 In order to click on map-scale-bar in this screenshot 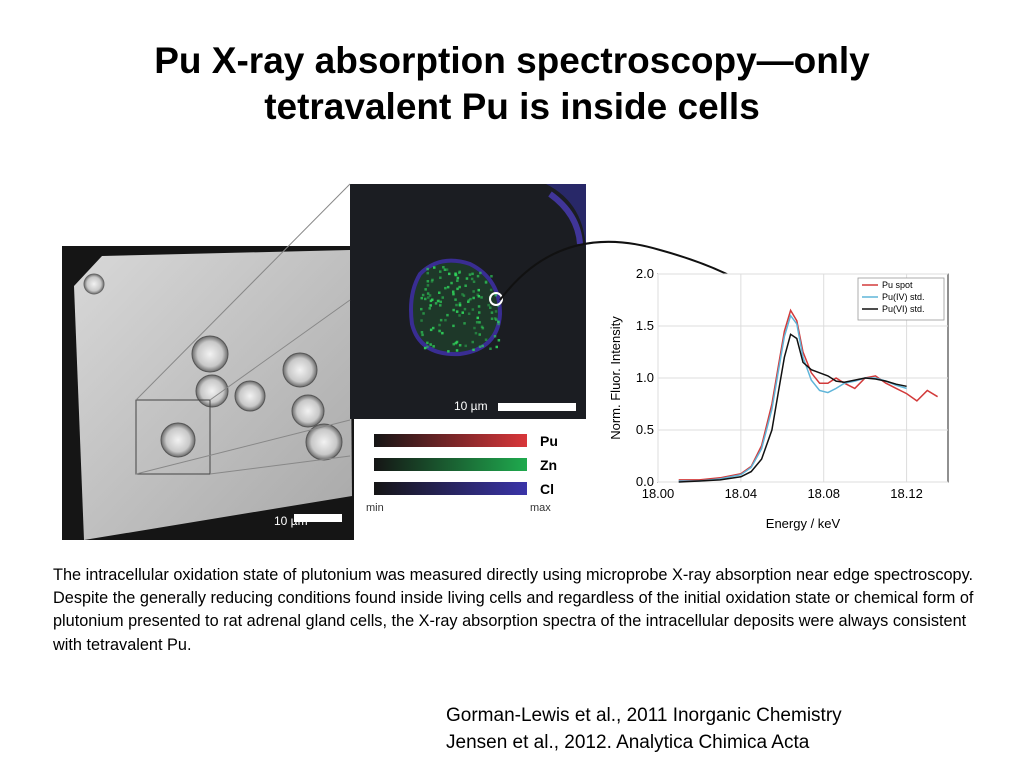, I will do `click(537, 407)`.